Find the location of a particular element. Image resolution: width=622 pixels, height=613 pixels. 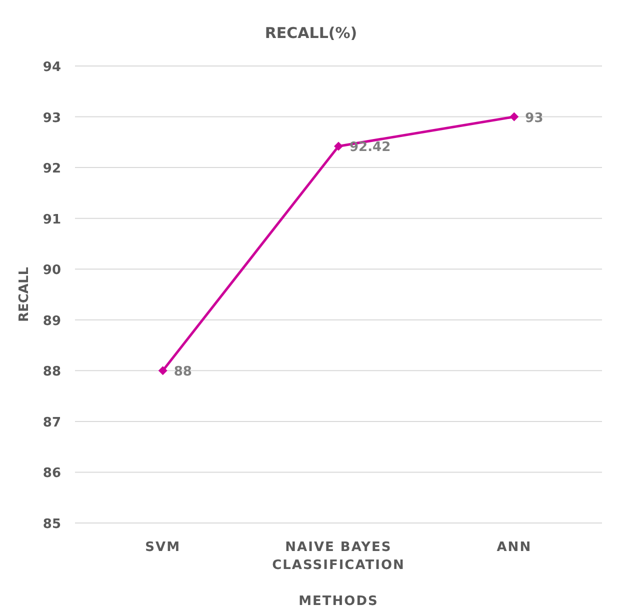

y-tick-label: 91 is located at coordinates (51, 220).